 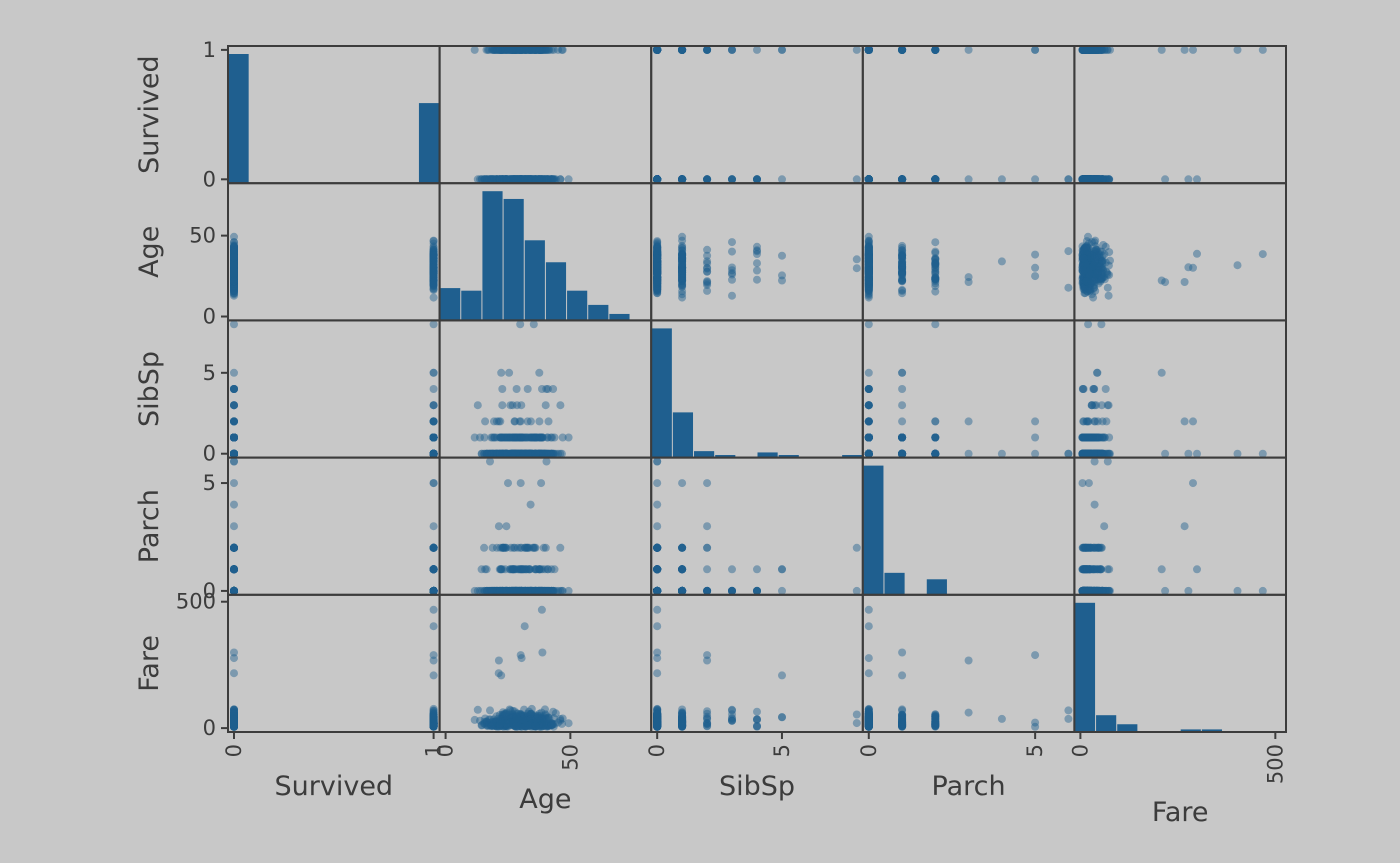 I want to click on histogram-bar-survived, so click(x=238, y=119).